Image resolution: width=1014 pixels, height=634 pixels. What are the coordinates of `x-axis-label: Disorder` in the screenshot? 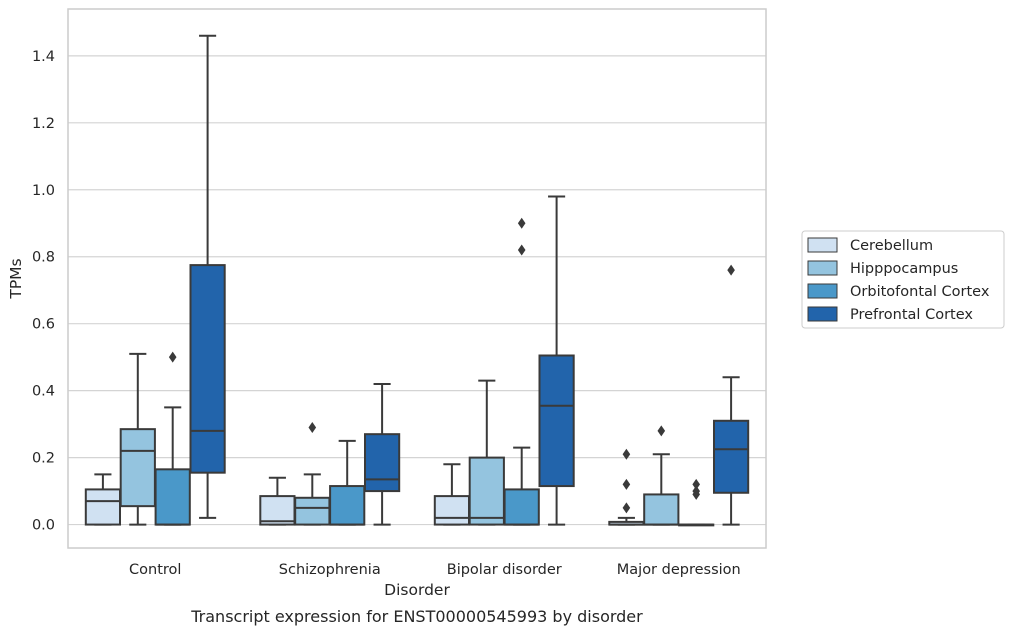 It's located at (417, 590).